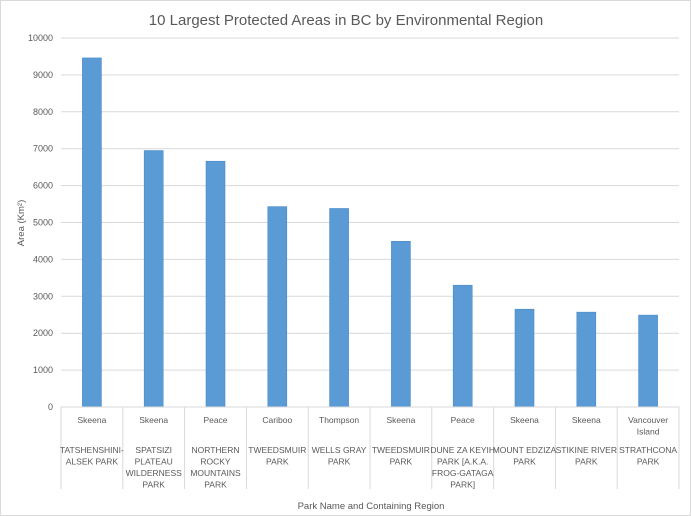 This screenshot has width=691, height=516. I want to click on category-park-label: ALSEK PARK, so click(92, 462).